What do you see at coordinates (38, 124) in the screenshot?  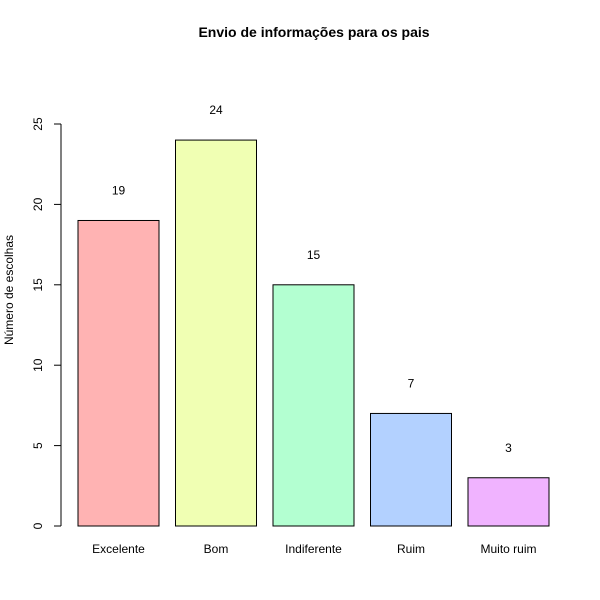 I see `y-tick-label: 25` at bounding box center [38, 124].